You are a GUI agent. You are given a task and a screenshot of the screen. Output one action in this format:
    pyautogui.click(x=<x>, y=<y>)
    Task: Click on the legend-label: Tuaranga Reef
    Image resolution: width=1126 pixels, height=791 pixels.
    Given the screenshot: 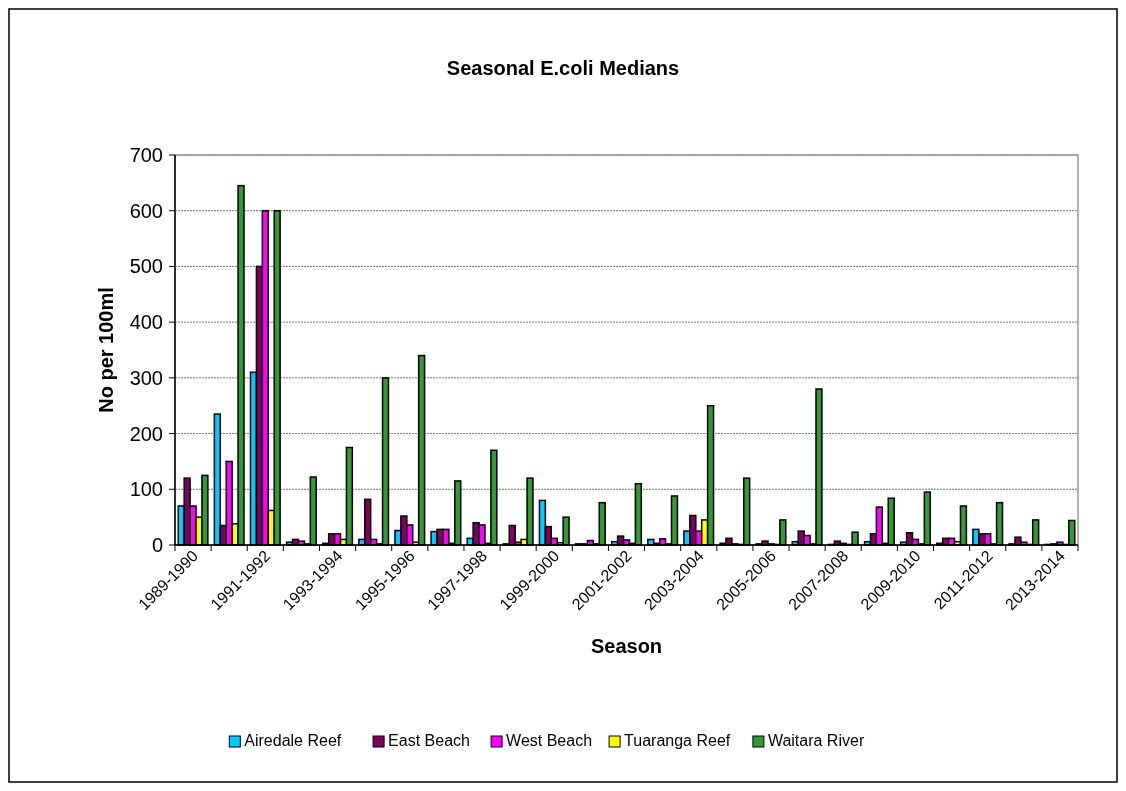 What is the action you would take?
    pyautogui.click(x=677, y=740)
    